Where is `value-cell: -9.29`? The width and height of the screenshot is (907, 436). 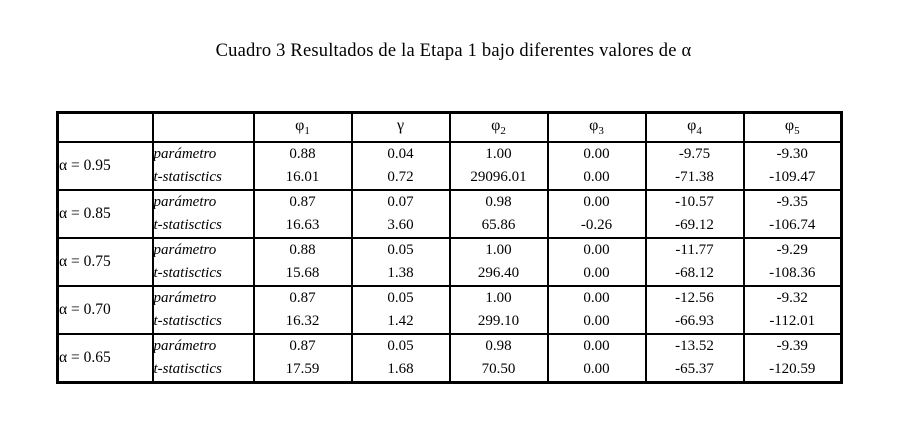 value-cell: -9.29 is located at coordinates (792, 249).